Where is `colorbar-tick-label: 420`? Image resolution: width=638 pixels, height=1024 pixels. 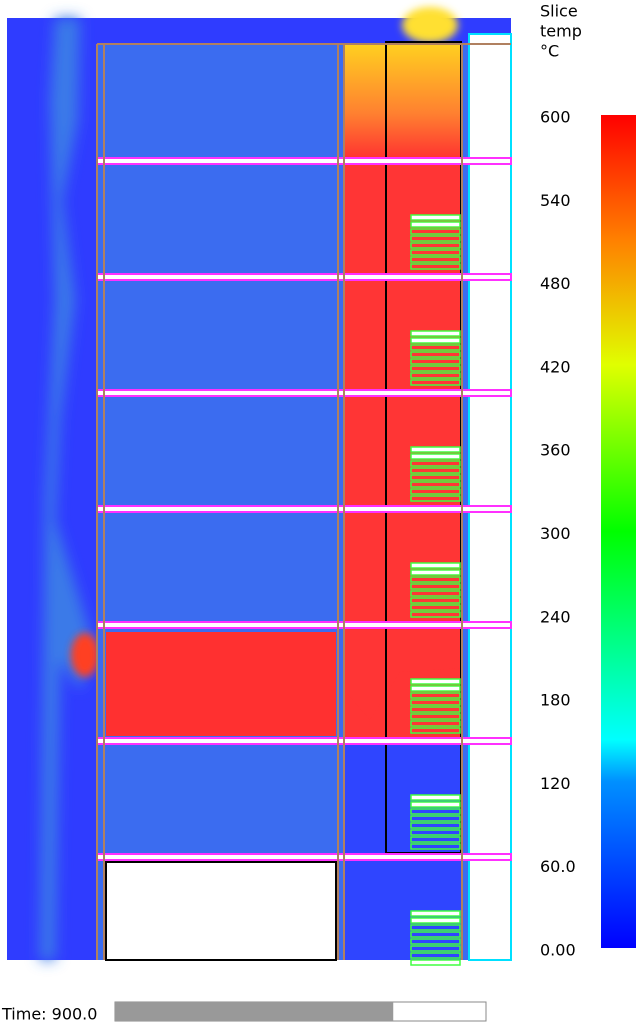
colorbar-tick-label: 420 is located at coordinates (555, 366).